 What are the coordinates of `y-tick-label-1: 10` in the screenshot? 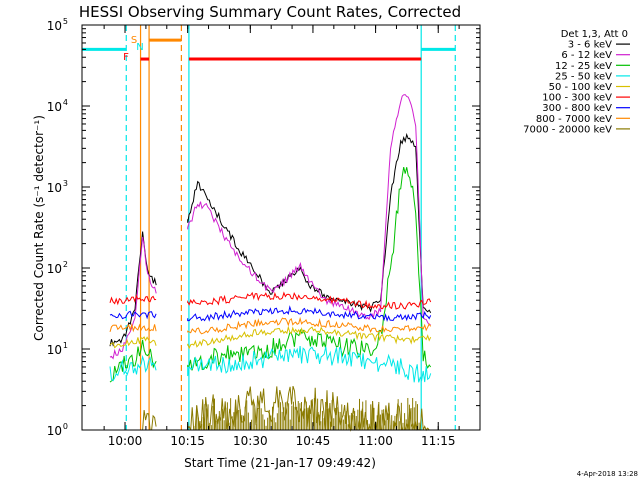 It's located at (54, 350).